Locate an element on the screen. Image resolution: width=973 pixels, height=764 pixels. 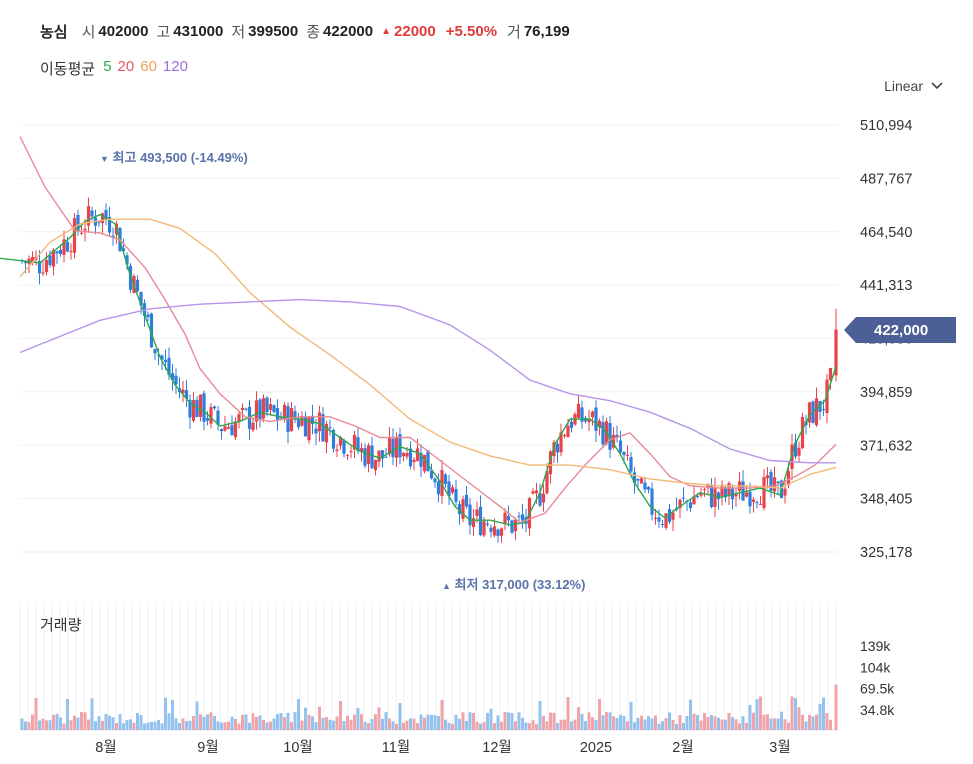
volume-tick-label: 69.5k is located at coordinates (877, 689).